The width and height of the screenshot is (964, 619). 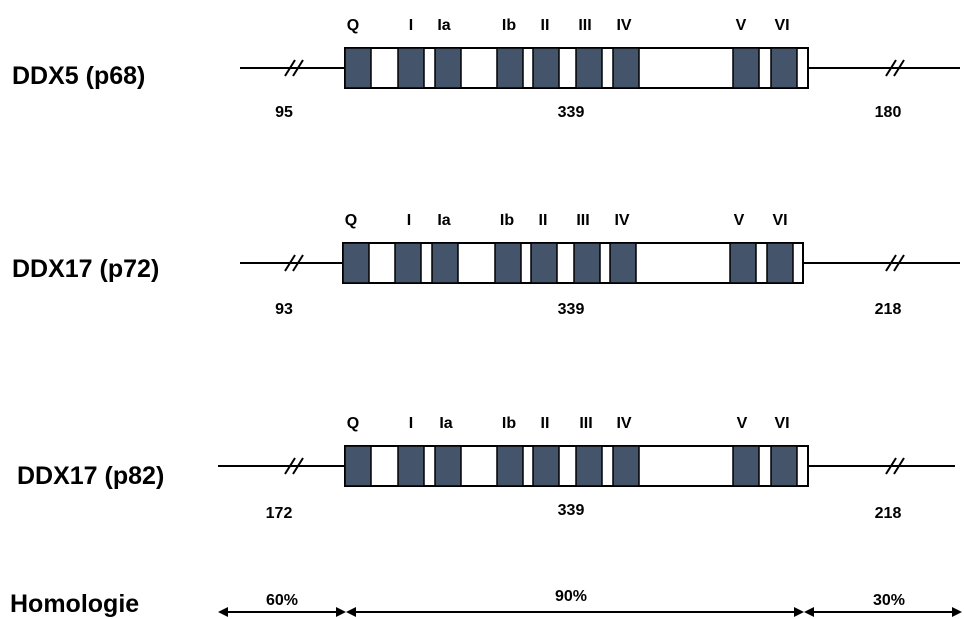 What do you see at coordinates (284, 112) in the screenshot?
I see `n-terminal-length: 95` at bounding box center [284, 112].